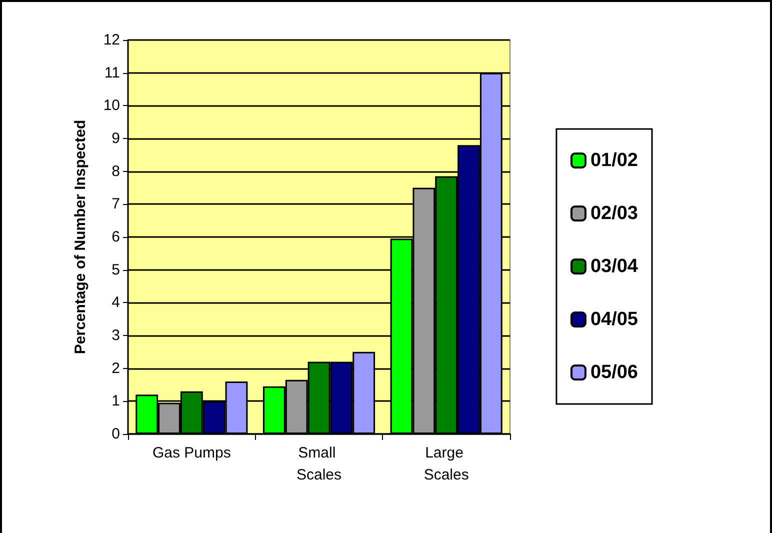  What do you see at coordinates (614, 319) in the screenshot?
I see `legend-label: 04/05` at bounding box center [614, 319].